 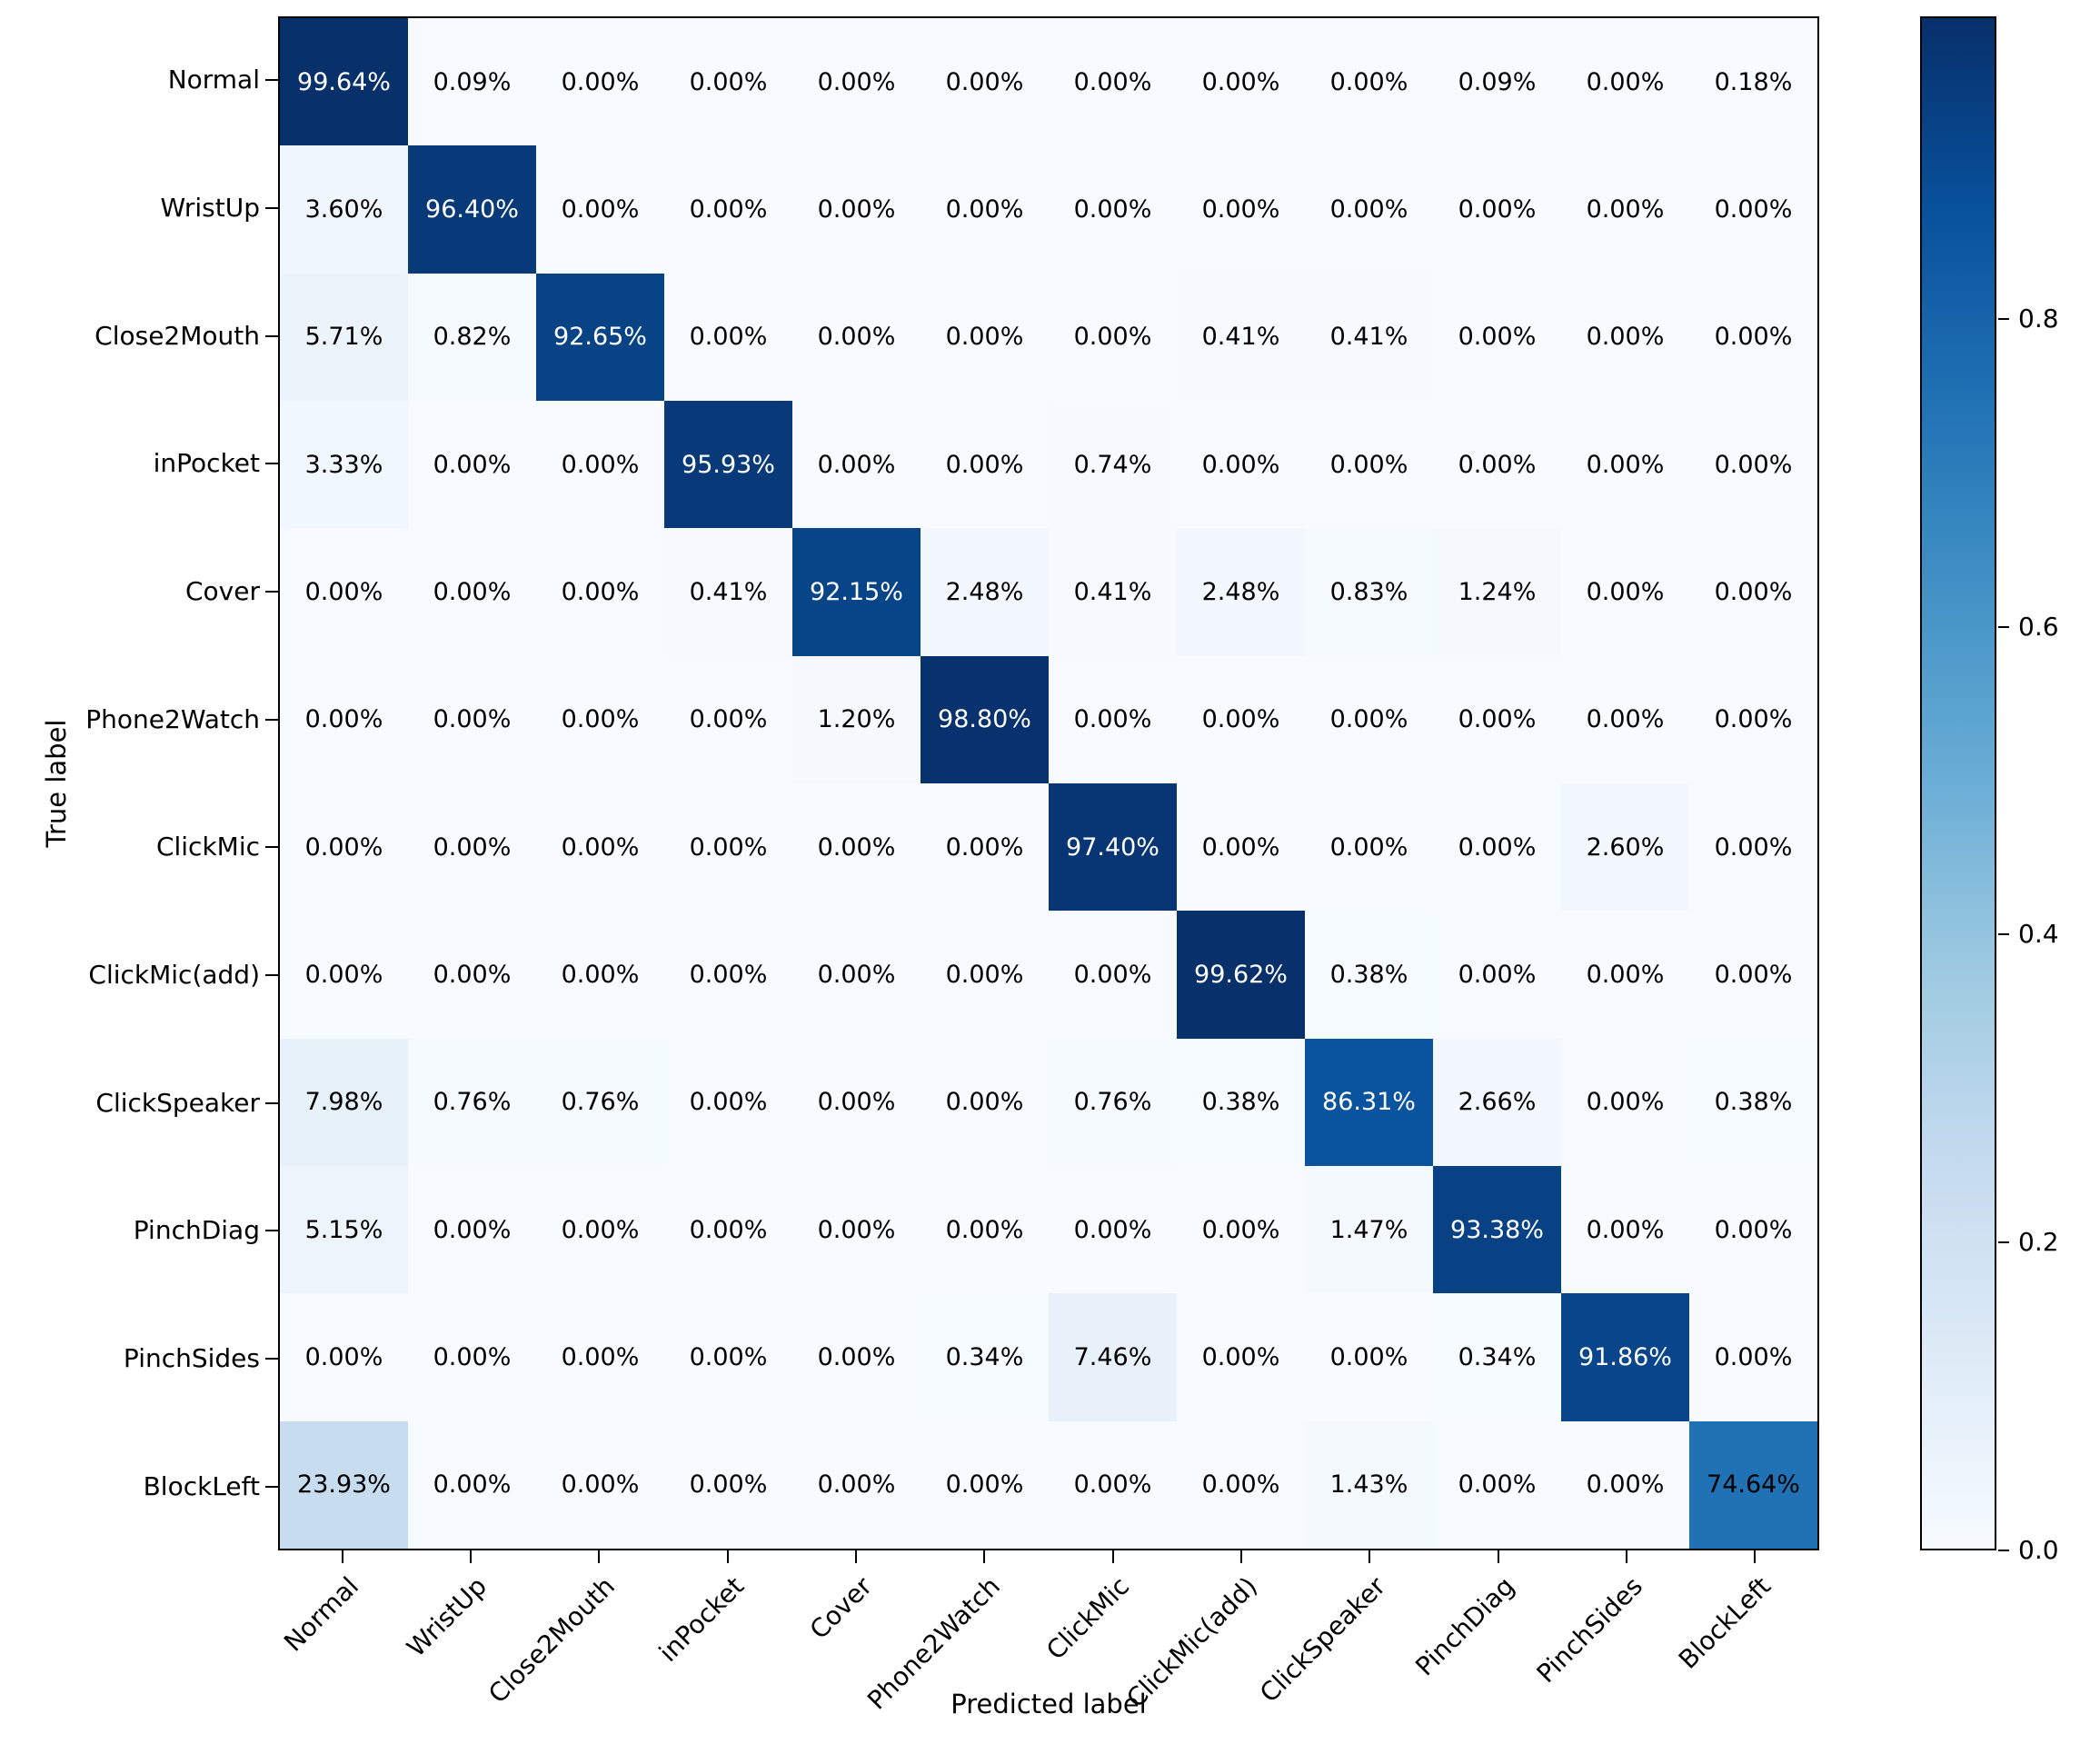 What do you see at coordinates (985, 1357) in the screenshot?
I see `heatmap-cell: 0.34%` at bounding box center [985, 1357].